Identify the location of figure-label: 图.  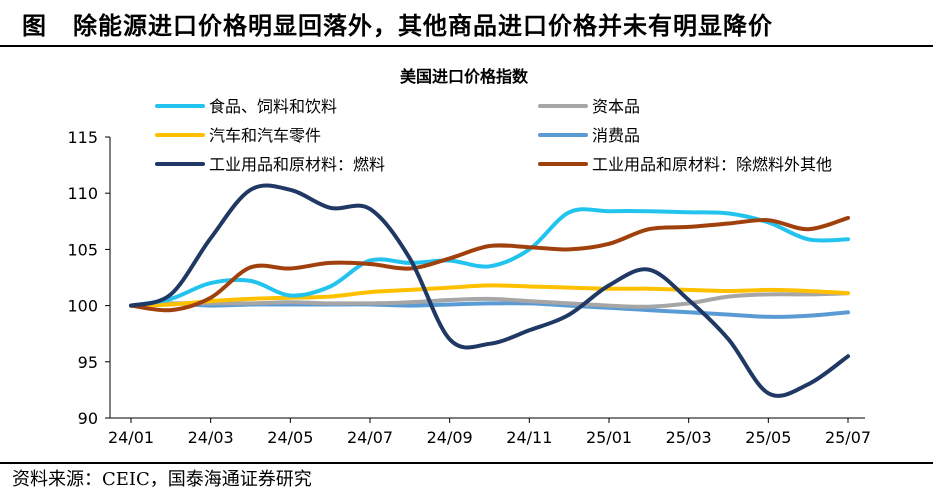
(34, 25).